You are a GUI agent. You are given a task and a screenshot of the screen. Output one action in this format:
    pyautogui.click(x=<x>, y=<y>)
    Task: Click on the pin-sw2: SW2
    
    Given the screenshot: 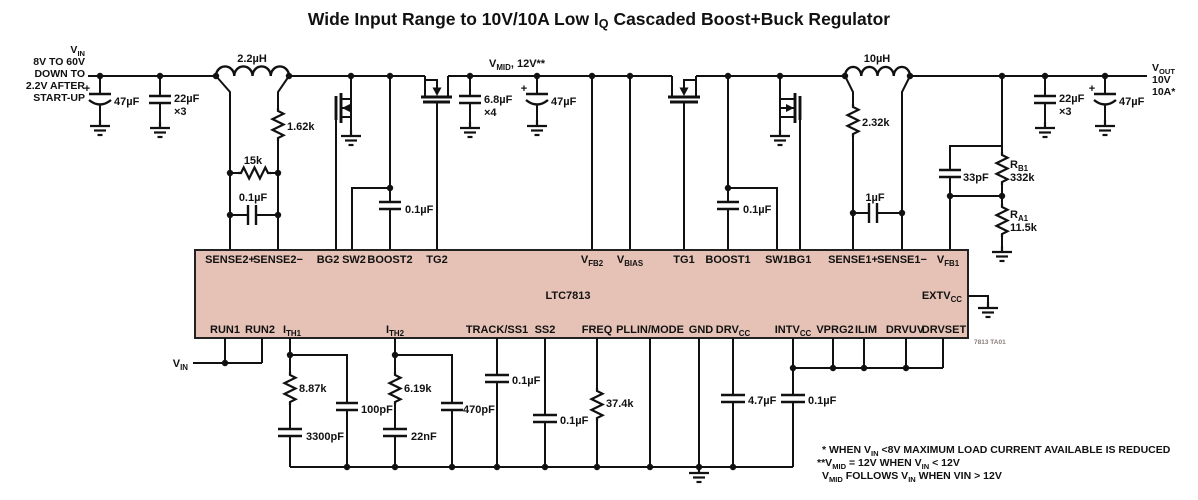 What is the action you would take?
    pyautogui.click(x=354, y=260)
    